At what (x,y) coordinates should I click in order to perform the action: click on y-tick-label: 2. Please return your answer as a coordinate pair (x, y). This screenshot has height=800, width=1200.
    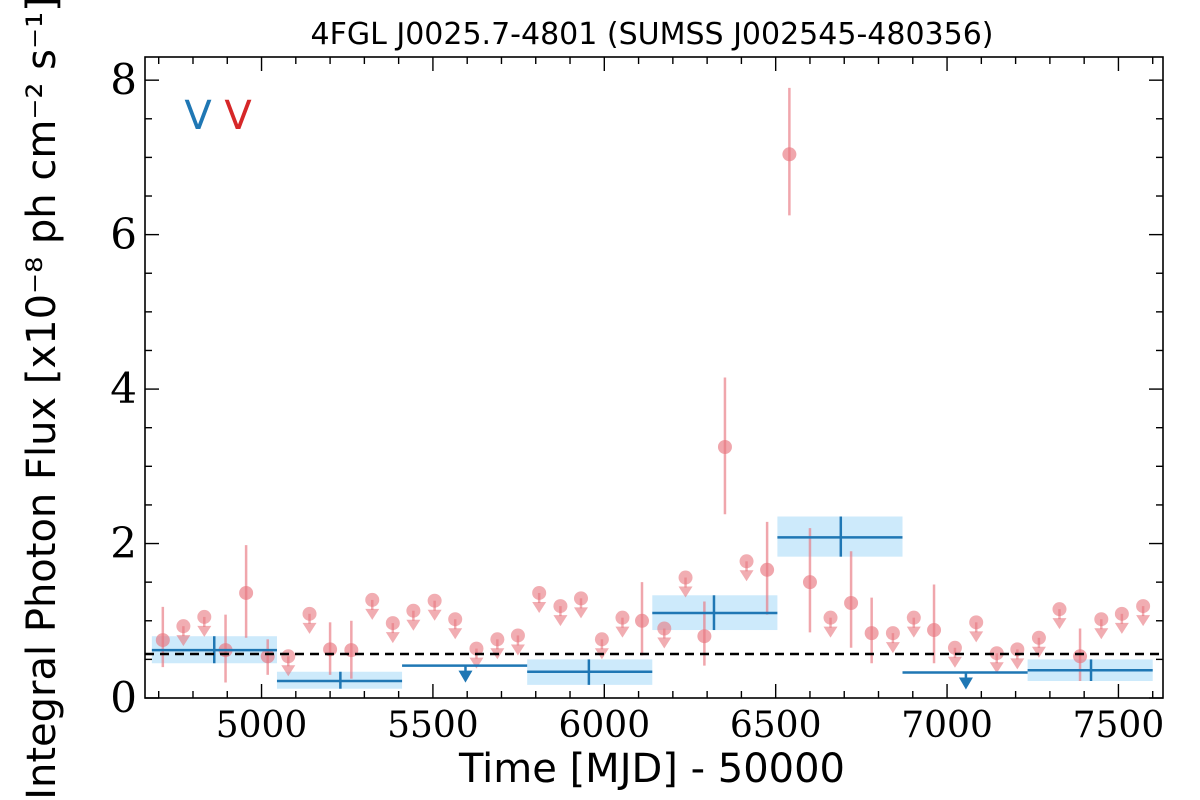
    Looking at the image, I should click on (123, 543).